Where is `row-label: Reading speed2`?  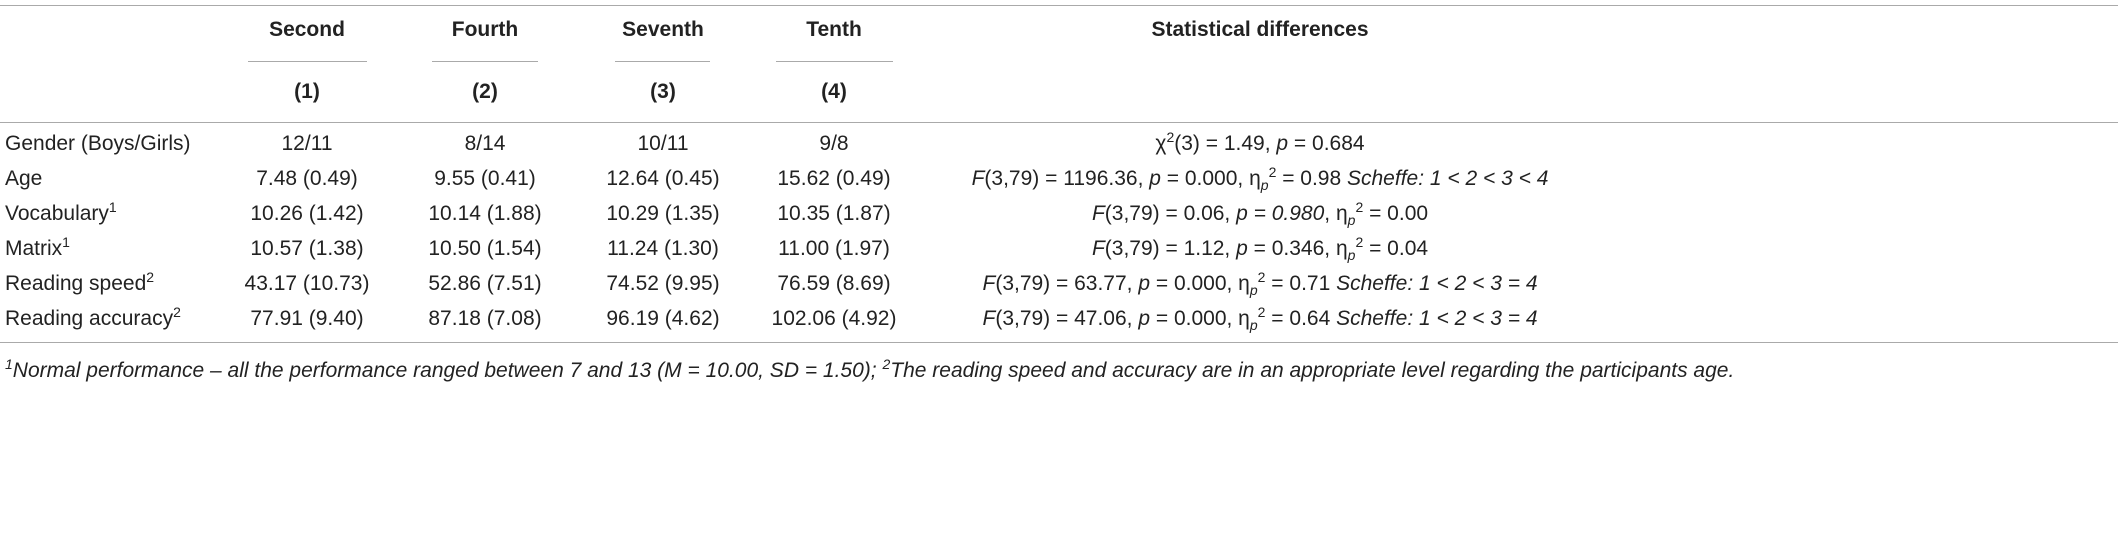 row-label: Reading speed2 is located at coordinates (80, 282).